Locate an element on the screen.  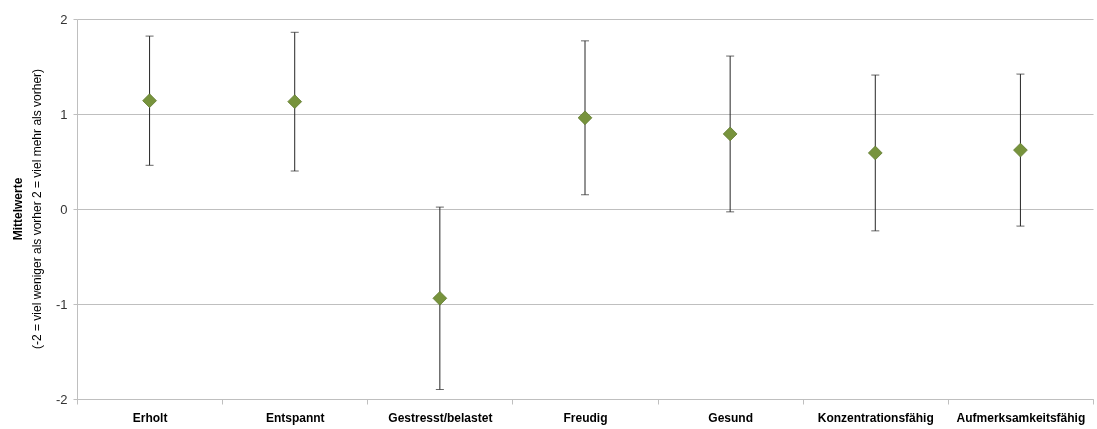
y-tick-label: -1 is located at coordinates (61, 304).